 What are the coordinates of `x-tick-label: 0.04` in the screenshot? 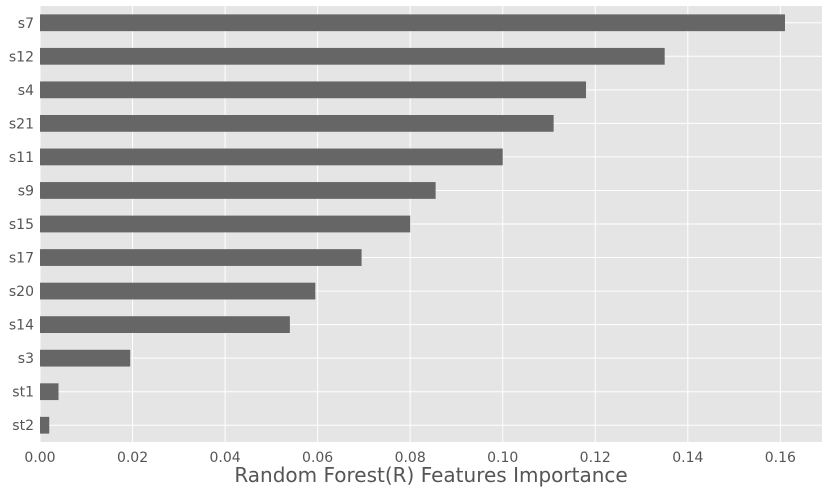 It's located at (225, 458).